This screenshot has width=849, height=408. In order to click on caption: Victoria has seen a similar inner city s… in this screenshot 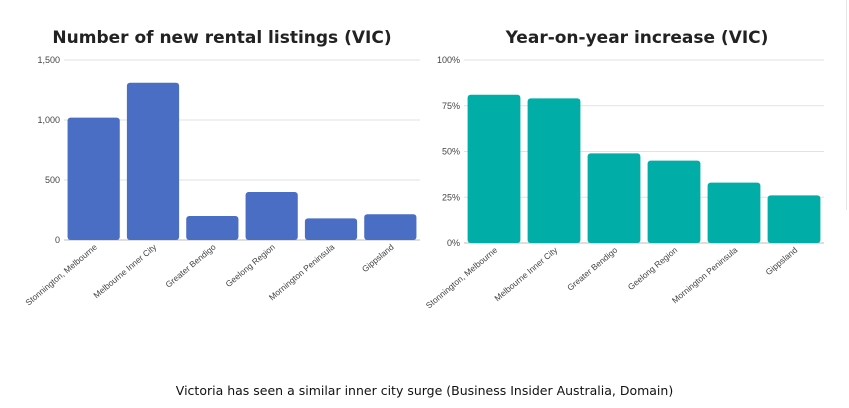, I will do `click(424, 390)`.